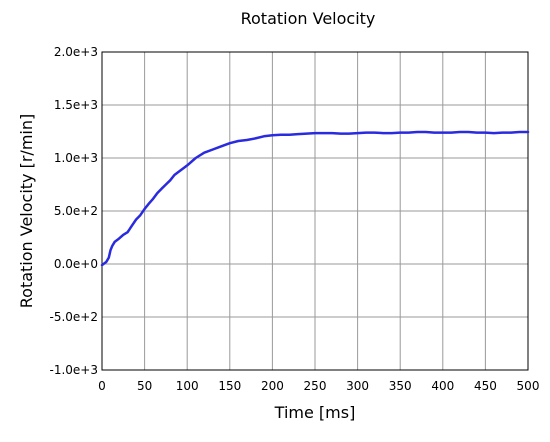 The height and width of the screenshot is (442, 550). What do you see at coordinates (76, 158) in the screenshot?
I see `y-tick-label: 1.0e+3` at bounding box center [76, 158].